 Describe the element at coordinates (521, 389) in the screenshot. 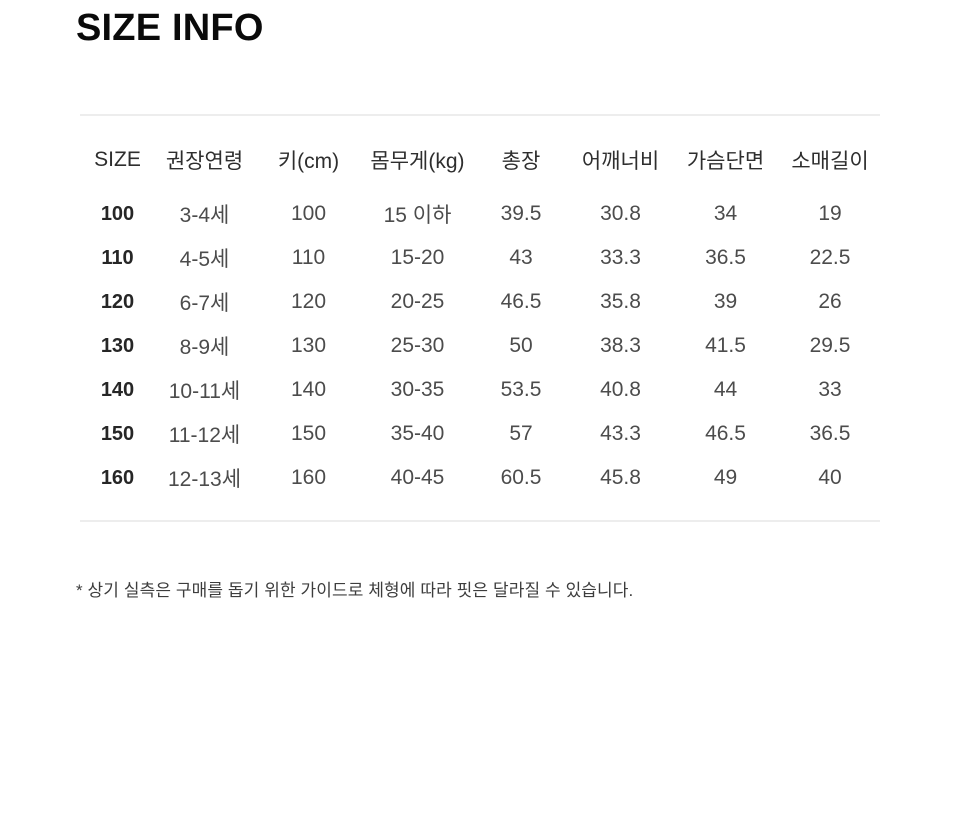

I see `table-cell: 53.5` at that location.